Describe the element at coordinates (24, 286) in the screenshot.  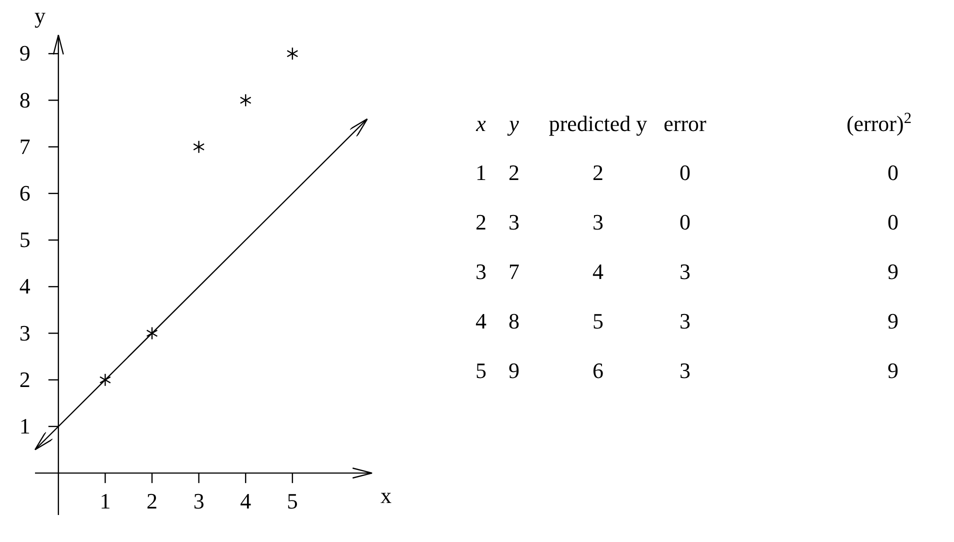
I see `y-tick-label: 4` at that location.